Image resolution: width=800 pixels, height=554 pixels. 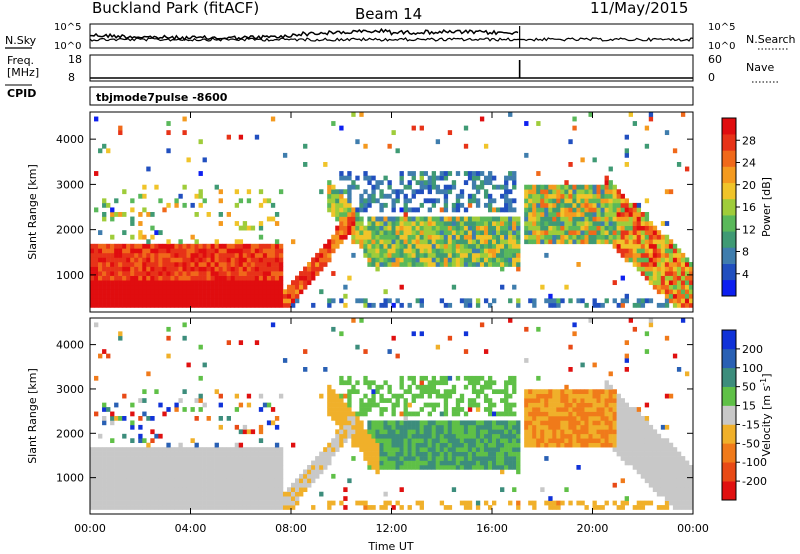 I want to click on date-title: 11/May/2015, so click(x=639, y=8).